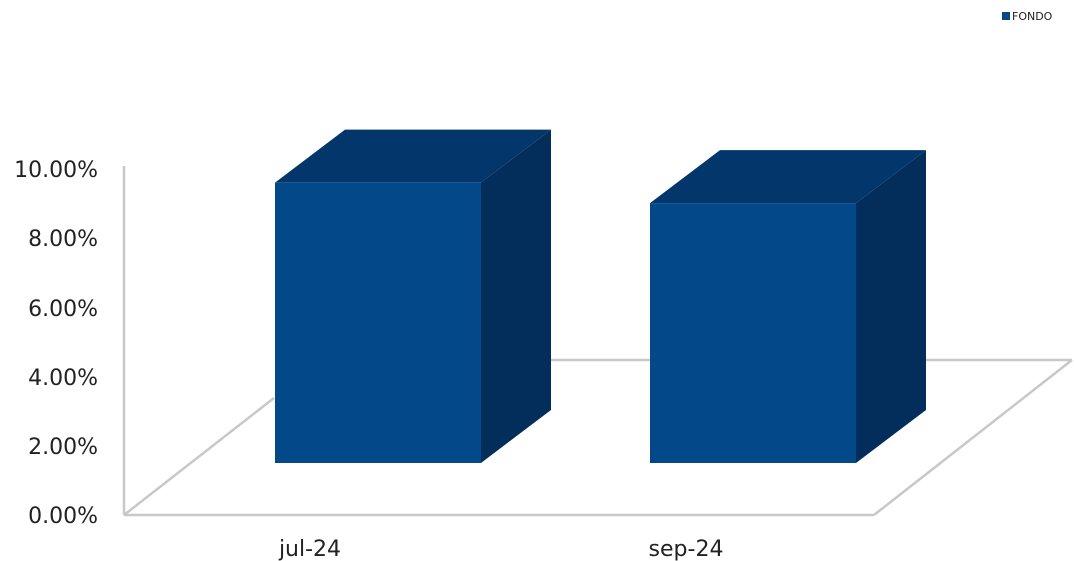 The width and height of the screenshot is (1074, 561). Describe the element at coordinates (63, 378) in the screenshot. I see `y-tick-label: 4.00%` at that location.